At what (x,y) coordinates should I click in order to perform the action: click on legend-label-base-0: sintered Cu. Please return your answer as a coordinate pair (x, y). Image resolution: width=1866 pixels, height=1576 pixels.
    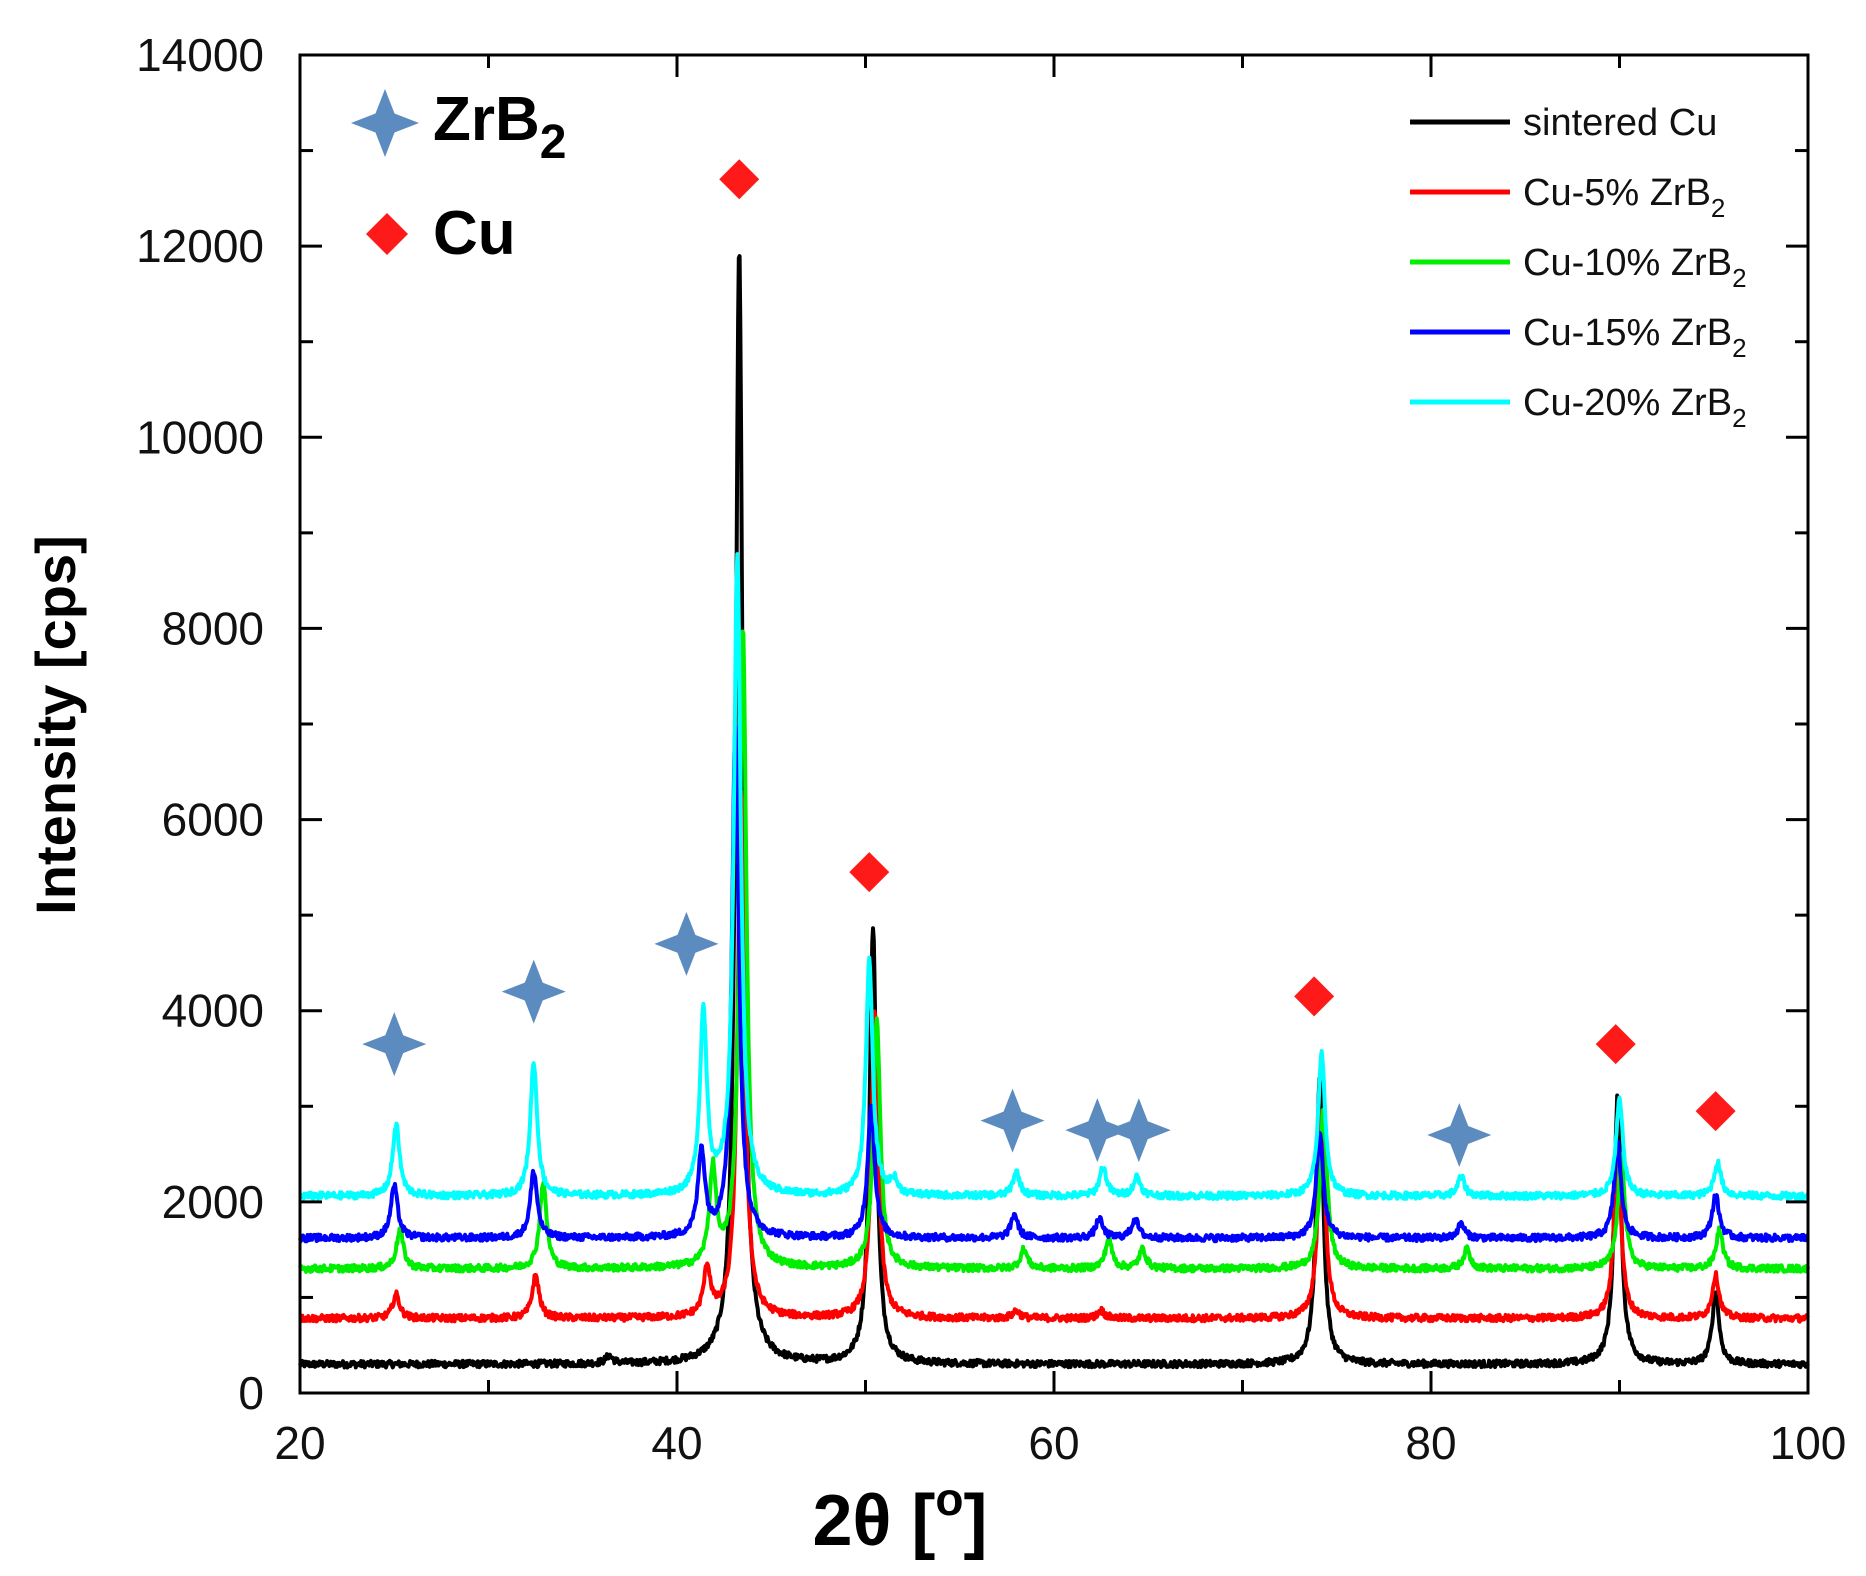
    Looking at the image, I should click on (1620, 123).